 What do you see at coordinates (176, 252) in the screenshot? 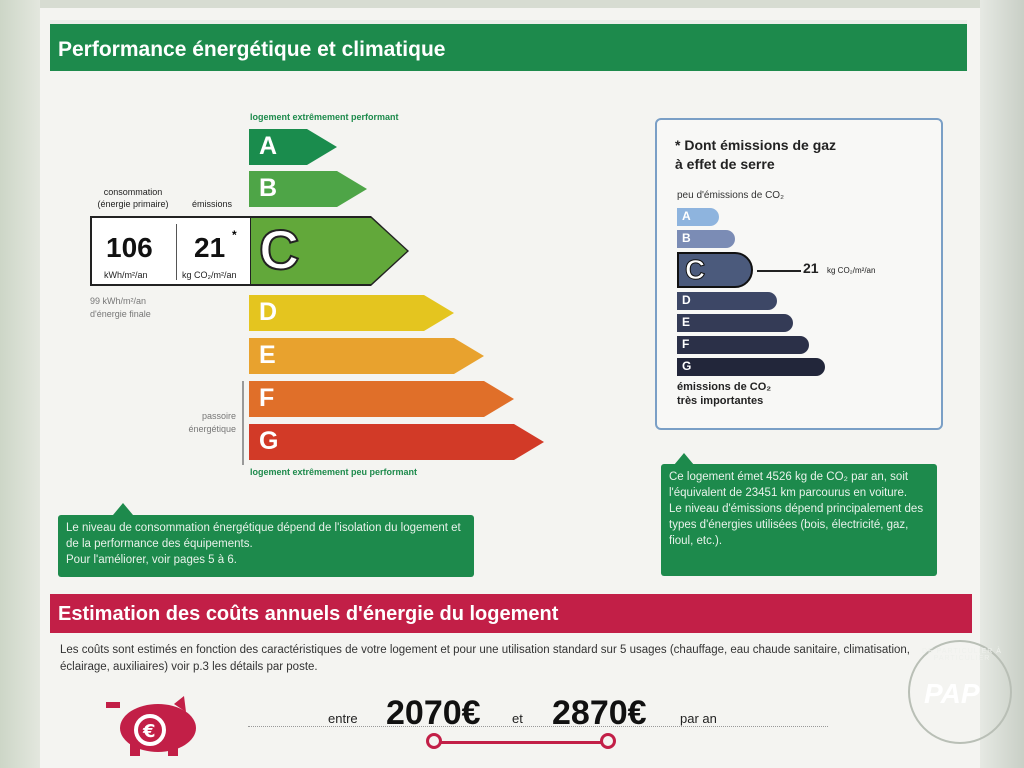
I see `consumption-divider` at bounding box center [176, 252].